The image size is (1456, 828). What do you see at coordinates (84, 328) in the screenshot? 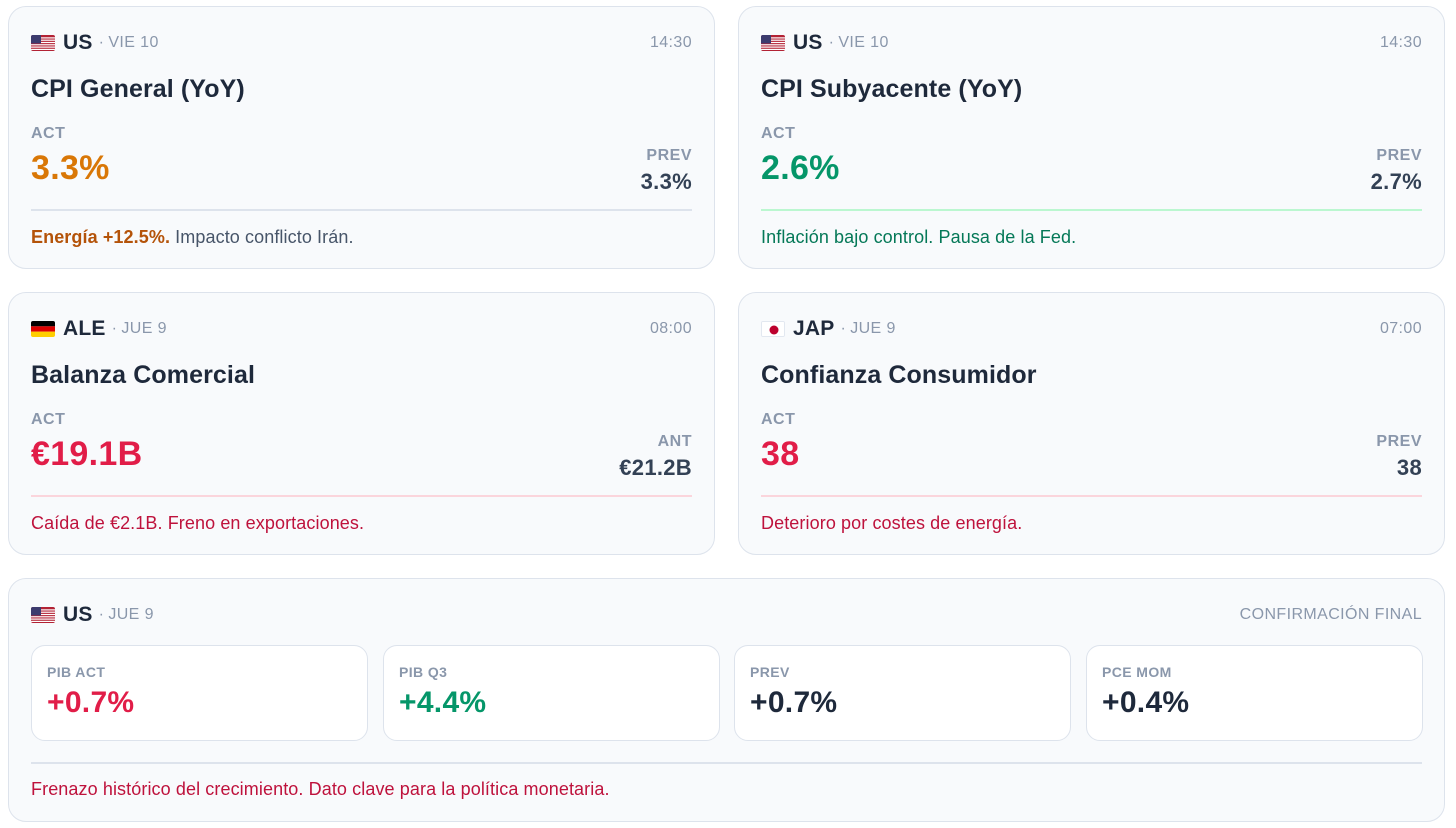
I see `country-code: ALE` at bounding box center [84, 328].